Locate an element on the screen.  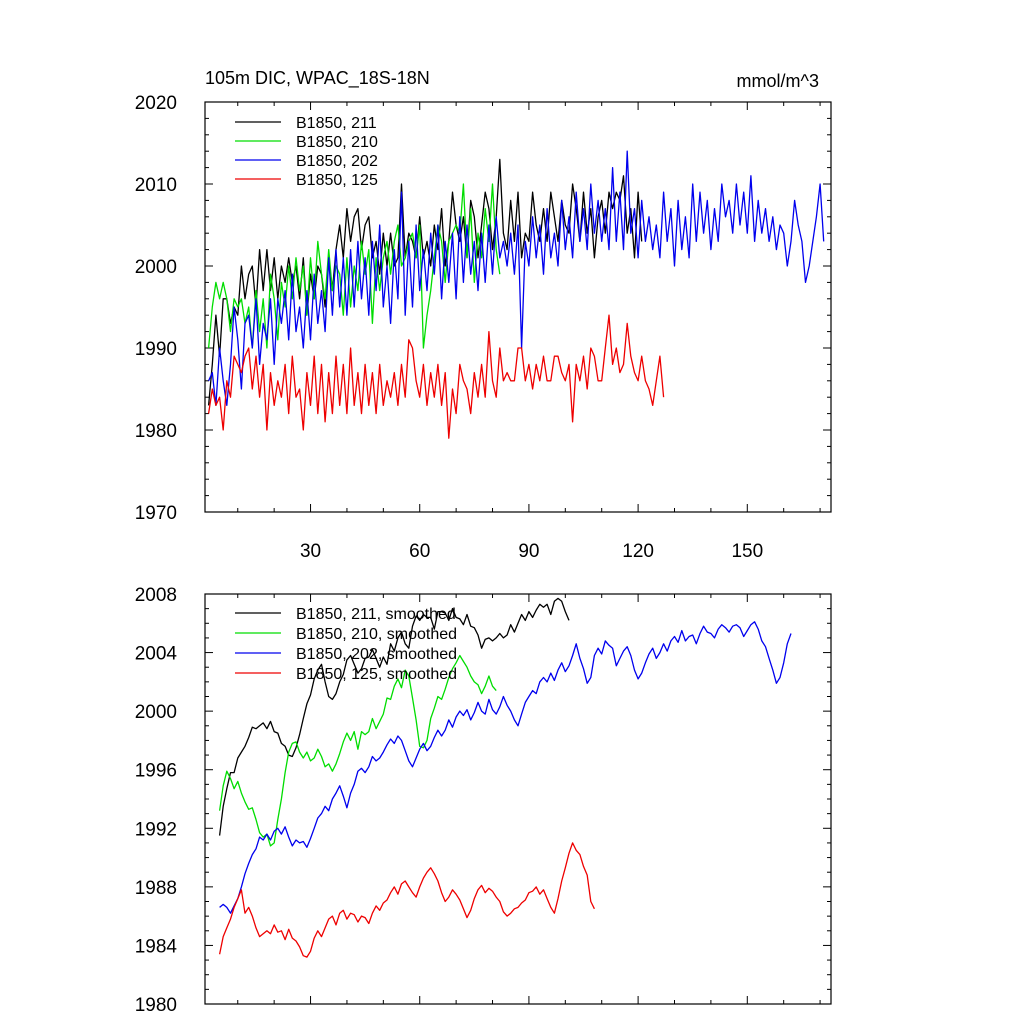
y-tick-label: 1984 is located at coordinates (156, 946).